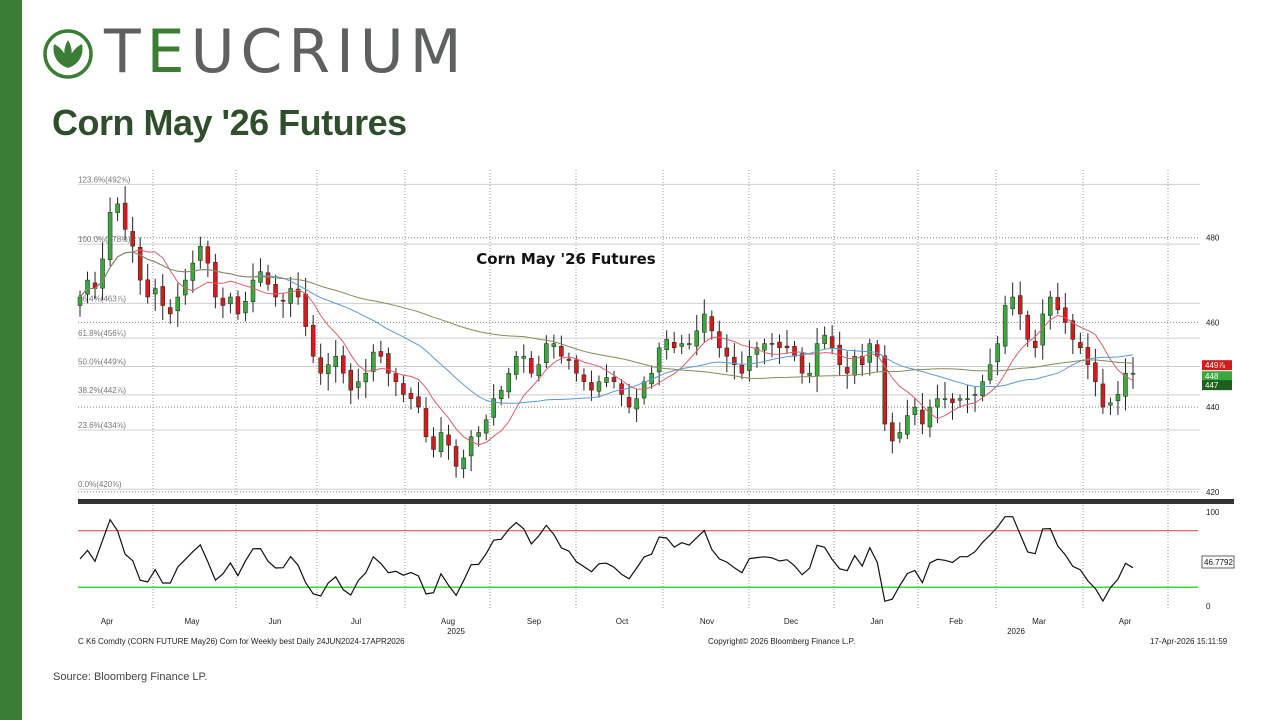 The width and height of the screenshot is (1280, 720). What do you see at coordinates (68, 54) in the screenshot?
I see `leaf-logo-icon` at bounding box center [68, 54].